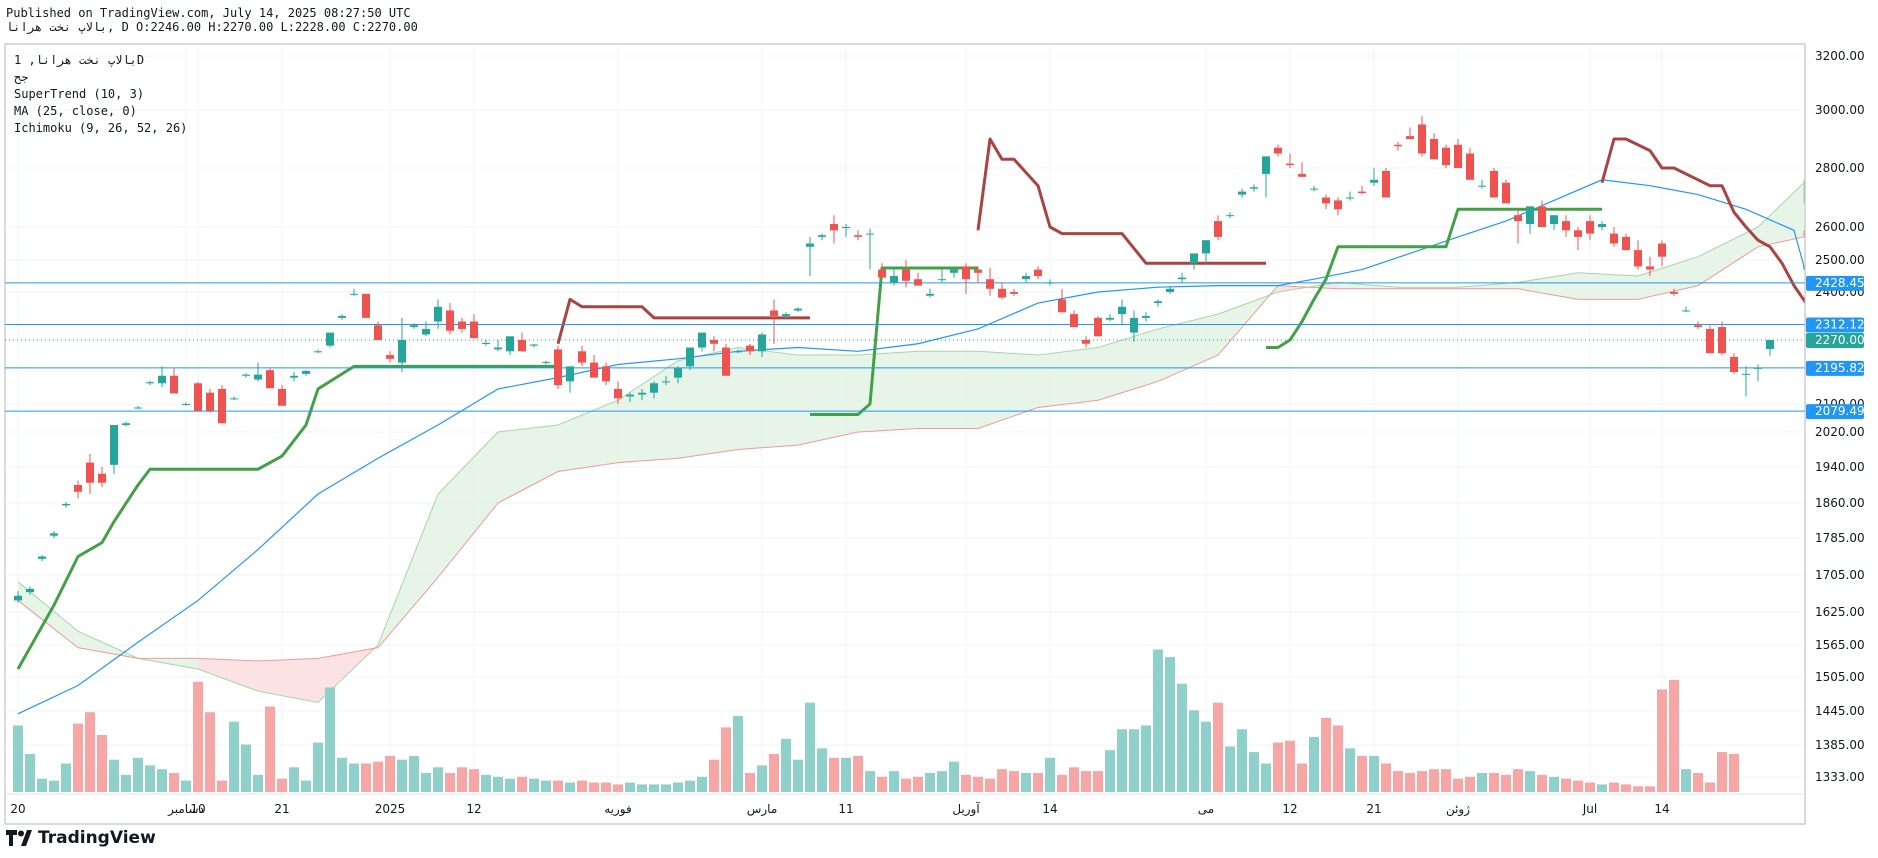 The image size is (1878, 858). Describe the element at coordinates (81, 838) in the screenshot. I see `tradingview-logo: TradingView` at that location.